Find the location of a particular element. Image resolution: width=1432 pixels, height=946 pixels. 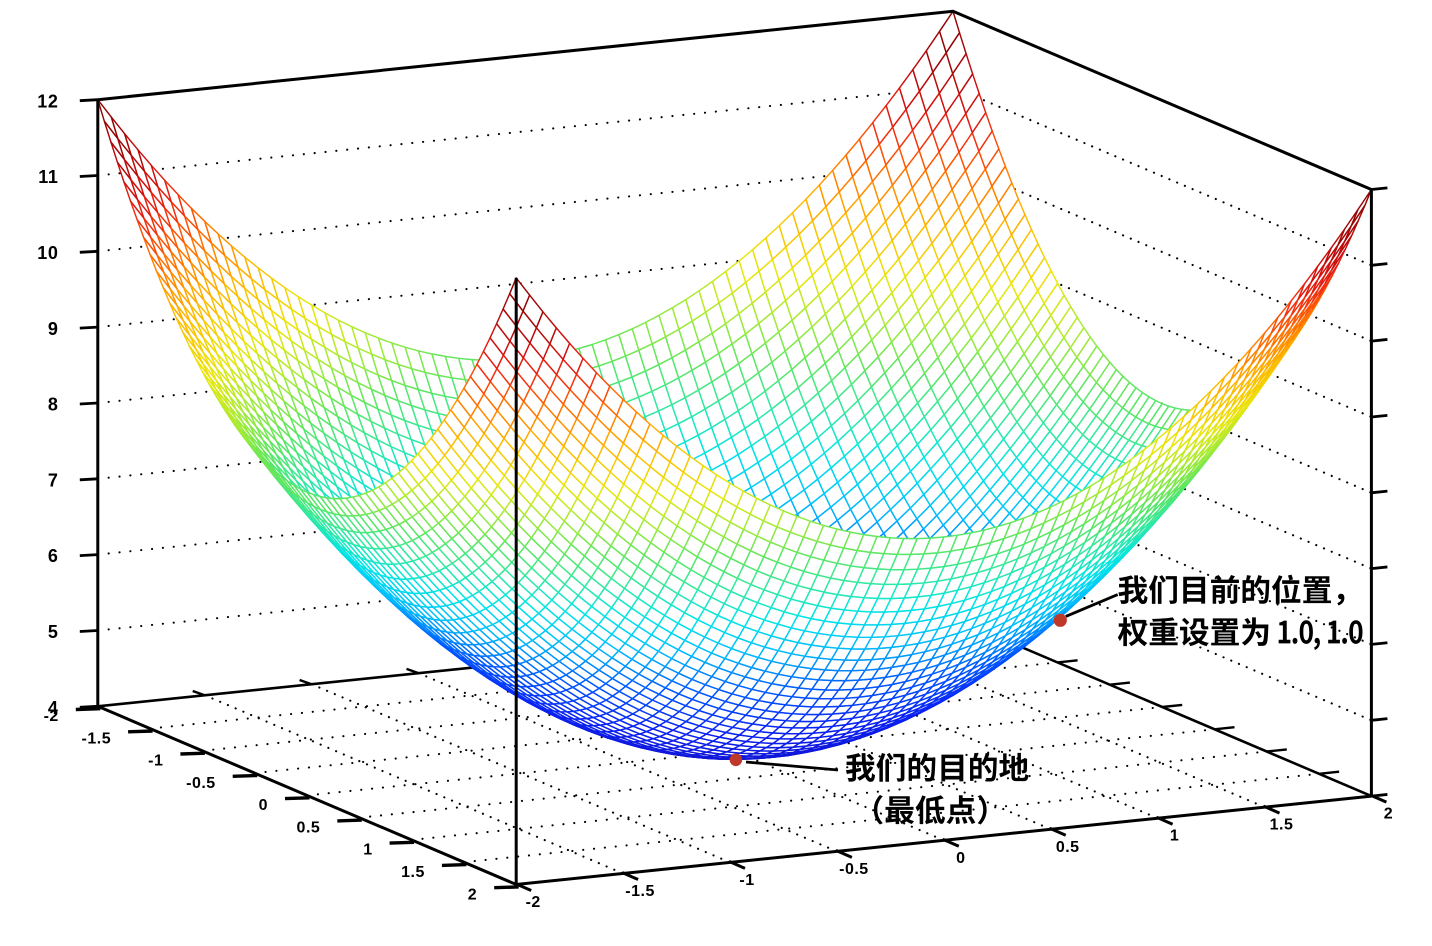

svg-text: 6 is located at coordinates (53, 556).